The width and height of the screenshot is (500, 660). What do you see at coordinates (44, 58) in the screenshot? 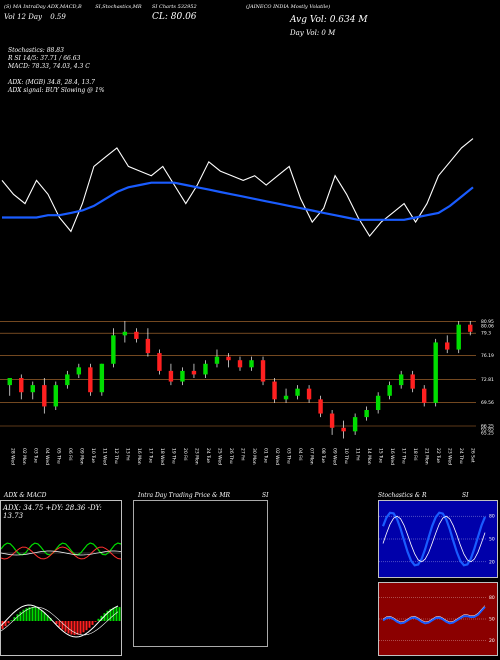
I see `rsi-readout: R SI 14/5: 37.71 / 66.63` at bounding box center [44, 58].